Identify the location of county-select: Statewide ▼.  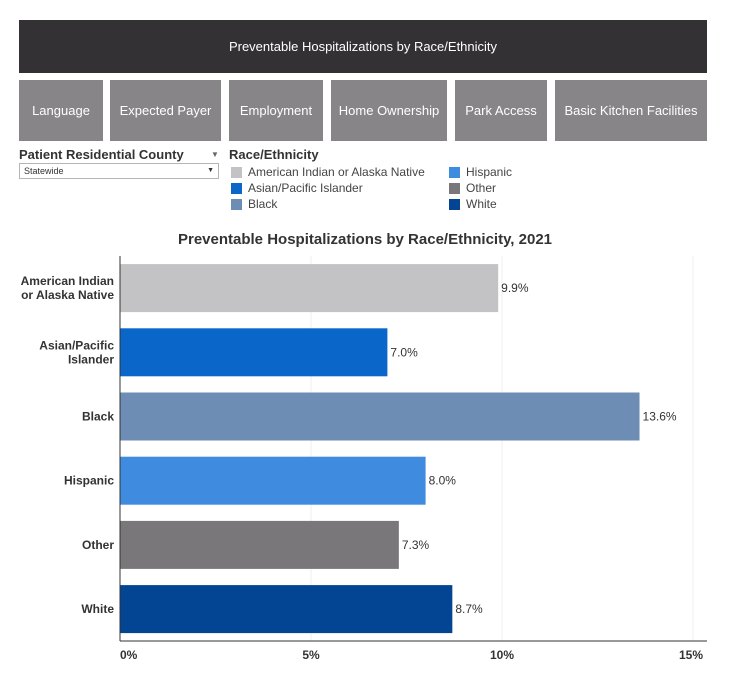
(119, 171).